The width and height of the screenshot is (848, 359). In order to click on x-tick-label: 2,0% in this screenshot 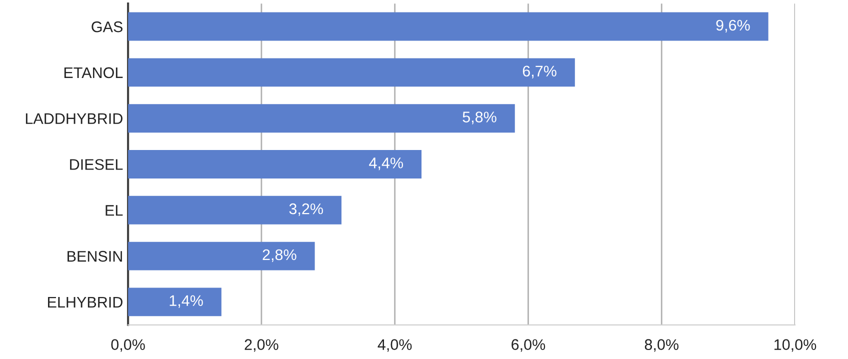, I will do `click(261, 345)`.